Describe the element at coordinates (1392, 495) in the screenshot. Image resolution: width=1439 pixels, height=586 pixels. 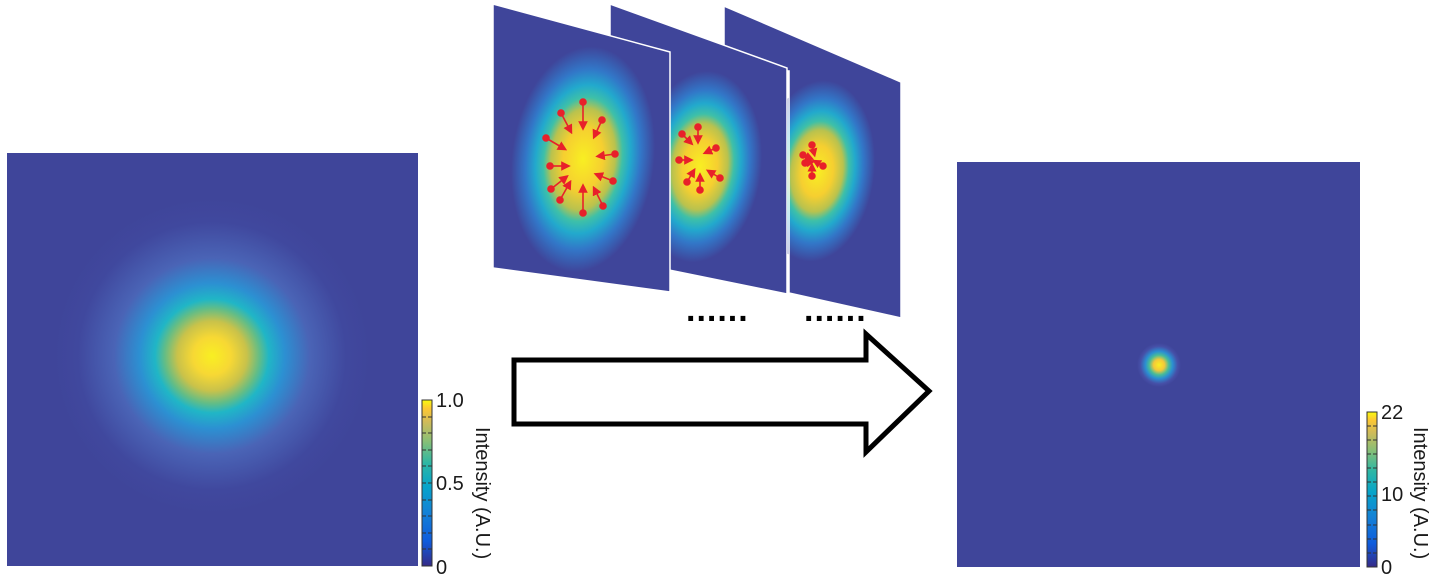
I see `output-colorbar-tick-mid: 10` at that location.